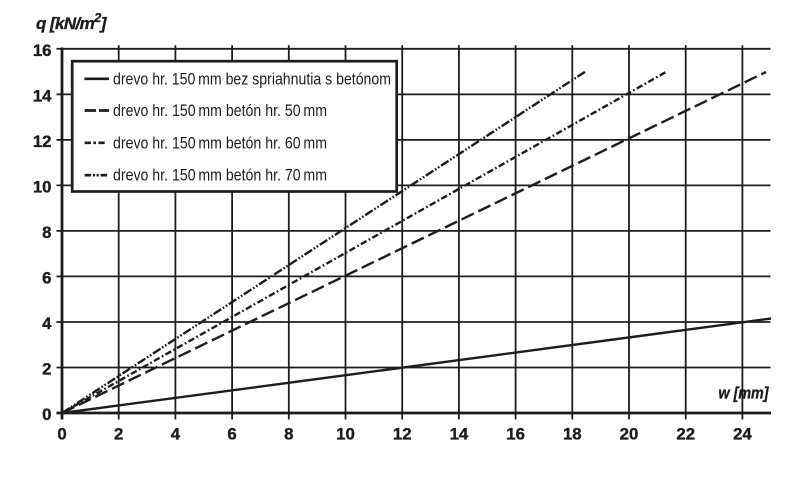 Image resolution: width=800 pixels, height=484 pixels. I want to click on svg-text:drevo hr. 150 mm betón hr. 70: drevo hr. 150 mm betón hr. 70 mm, so click(220, 176).